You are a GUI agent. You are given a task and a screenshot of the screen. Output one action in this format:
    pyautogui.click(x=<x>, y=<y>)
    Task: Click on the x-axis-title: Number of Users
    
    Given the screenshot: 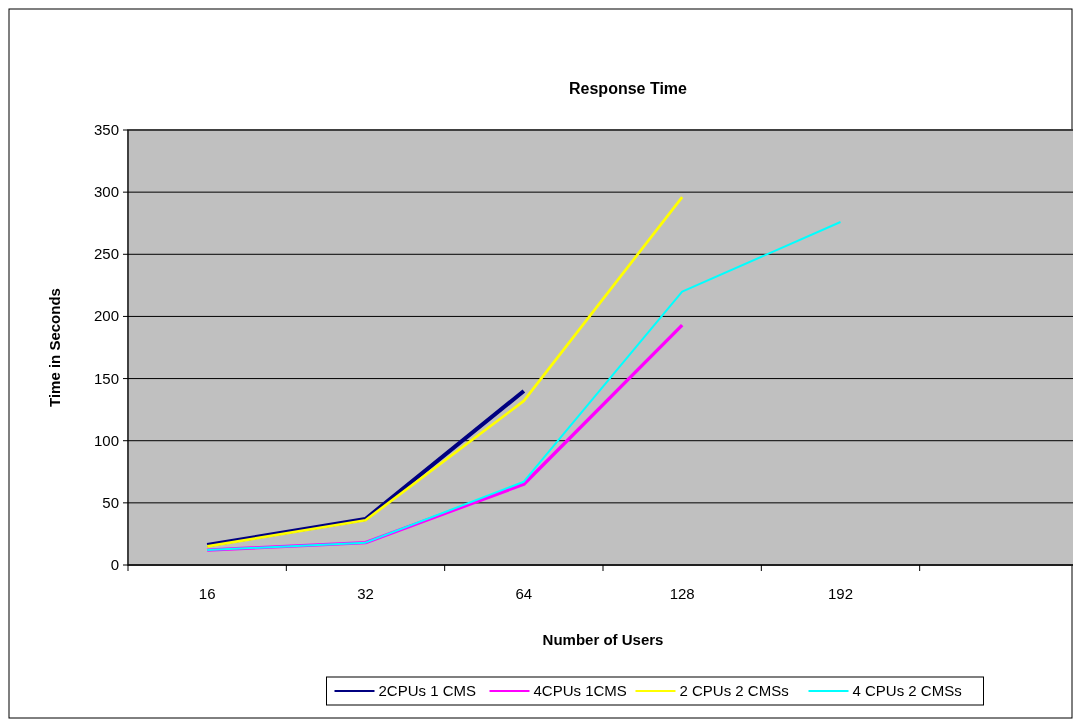 What is the action you would take?
    pyautogui.click(x=603, y=639)
    